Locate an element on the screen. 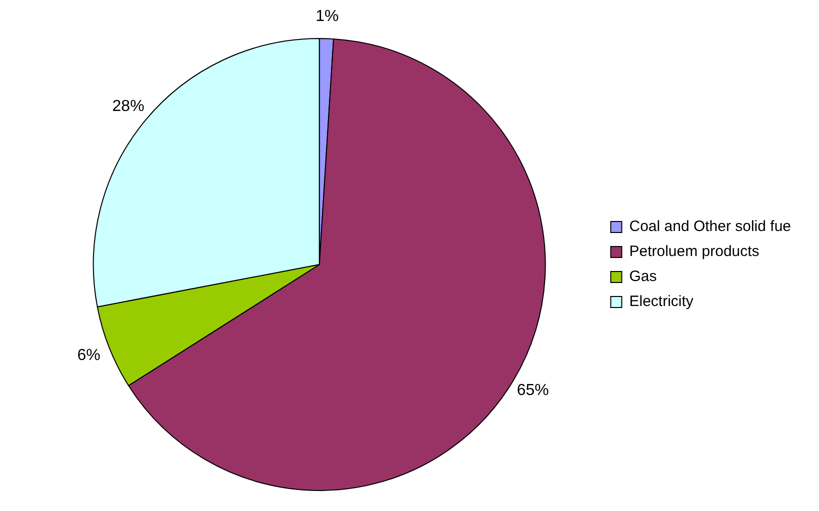 Image resolution: width=819 pixels, height=511 pixels. data-label: 65% is located at coordinates (532, 391).